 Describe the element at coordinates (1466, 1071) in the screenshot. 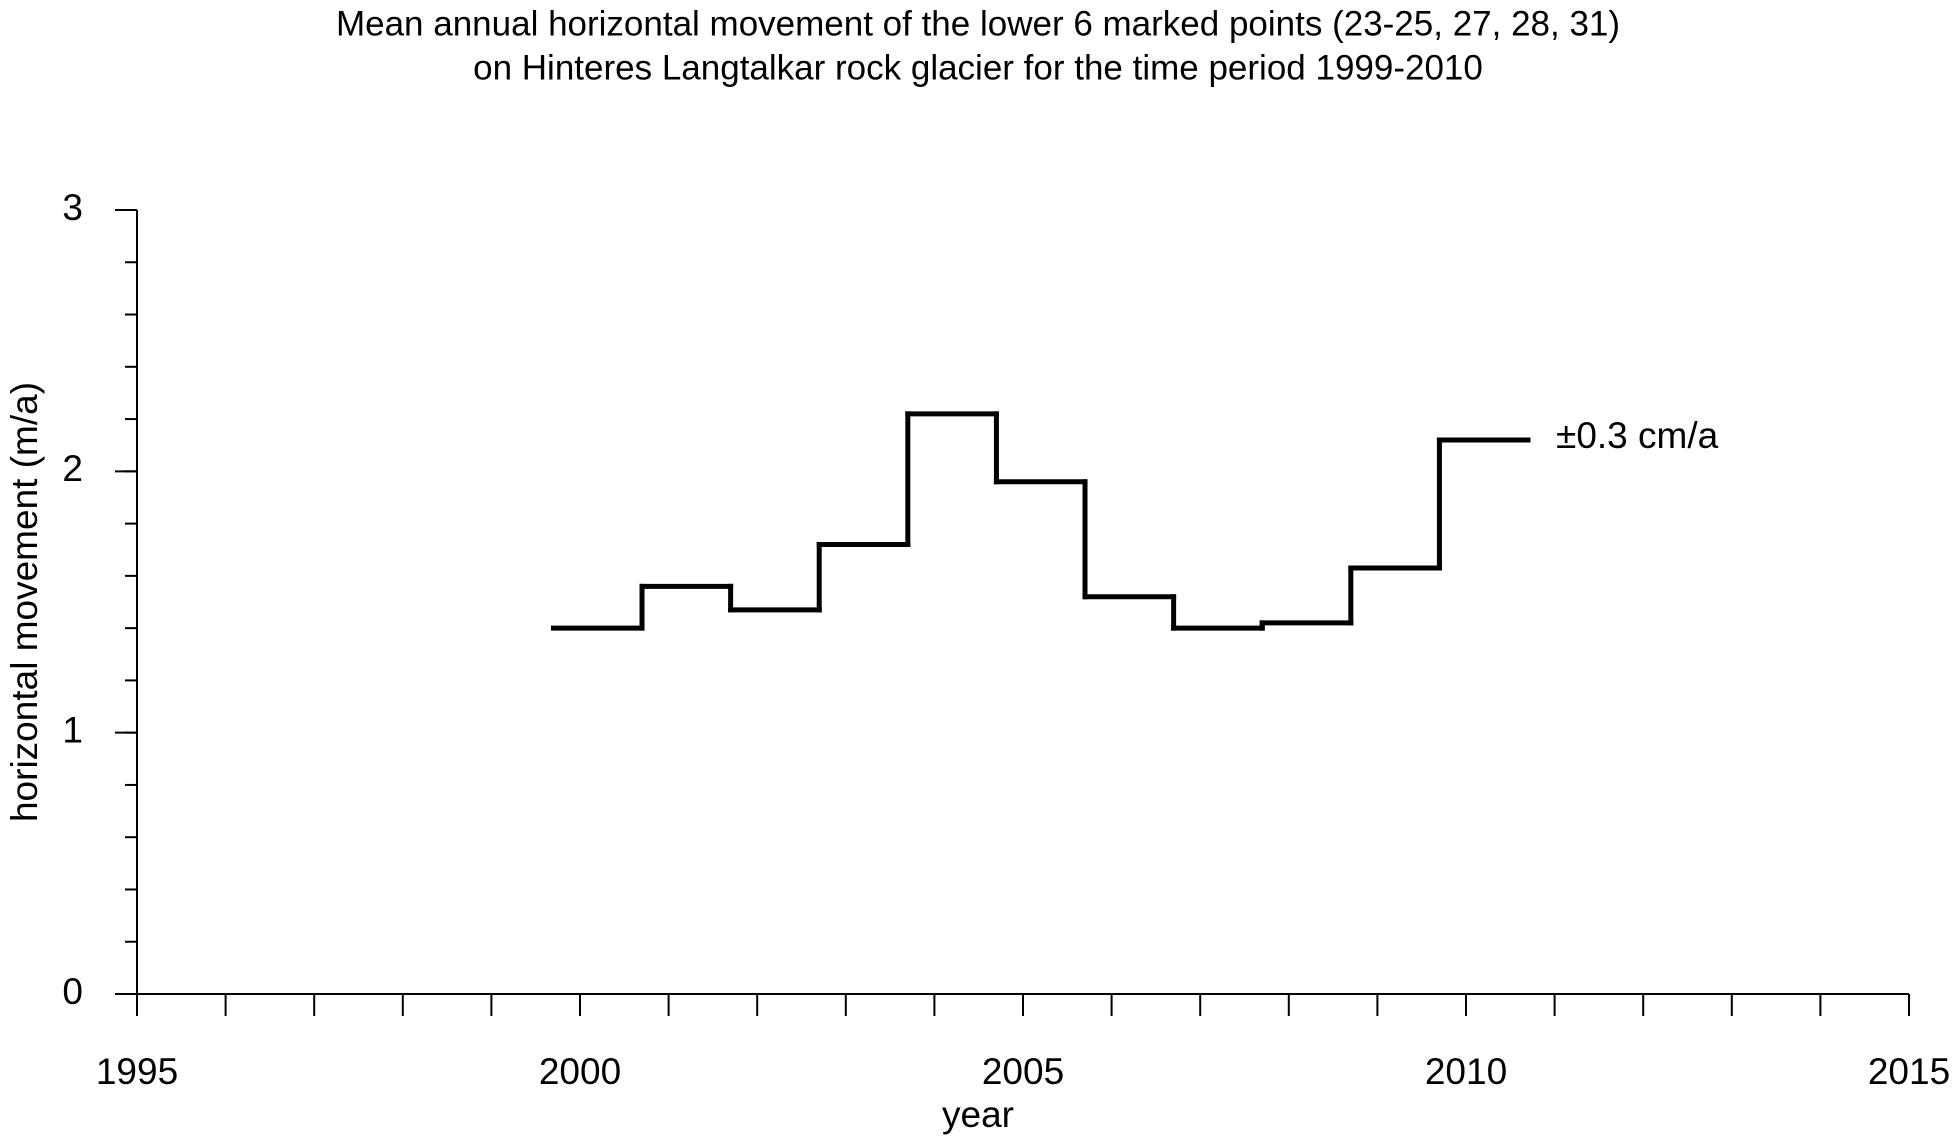

I see `x-tick-label: 2010` at that location.